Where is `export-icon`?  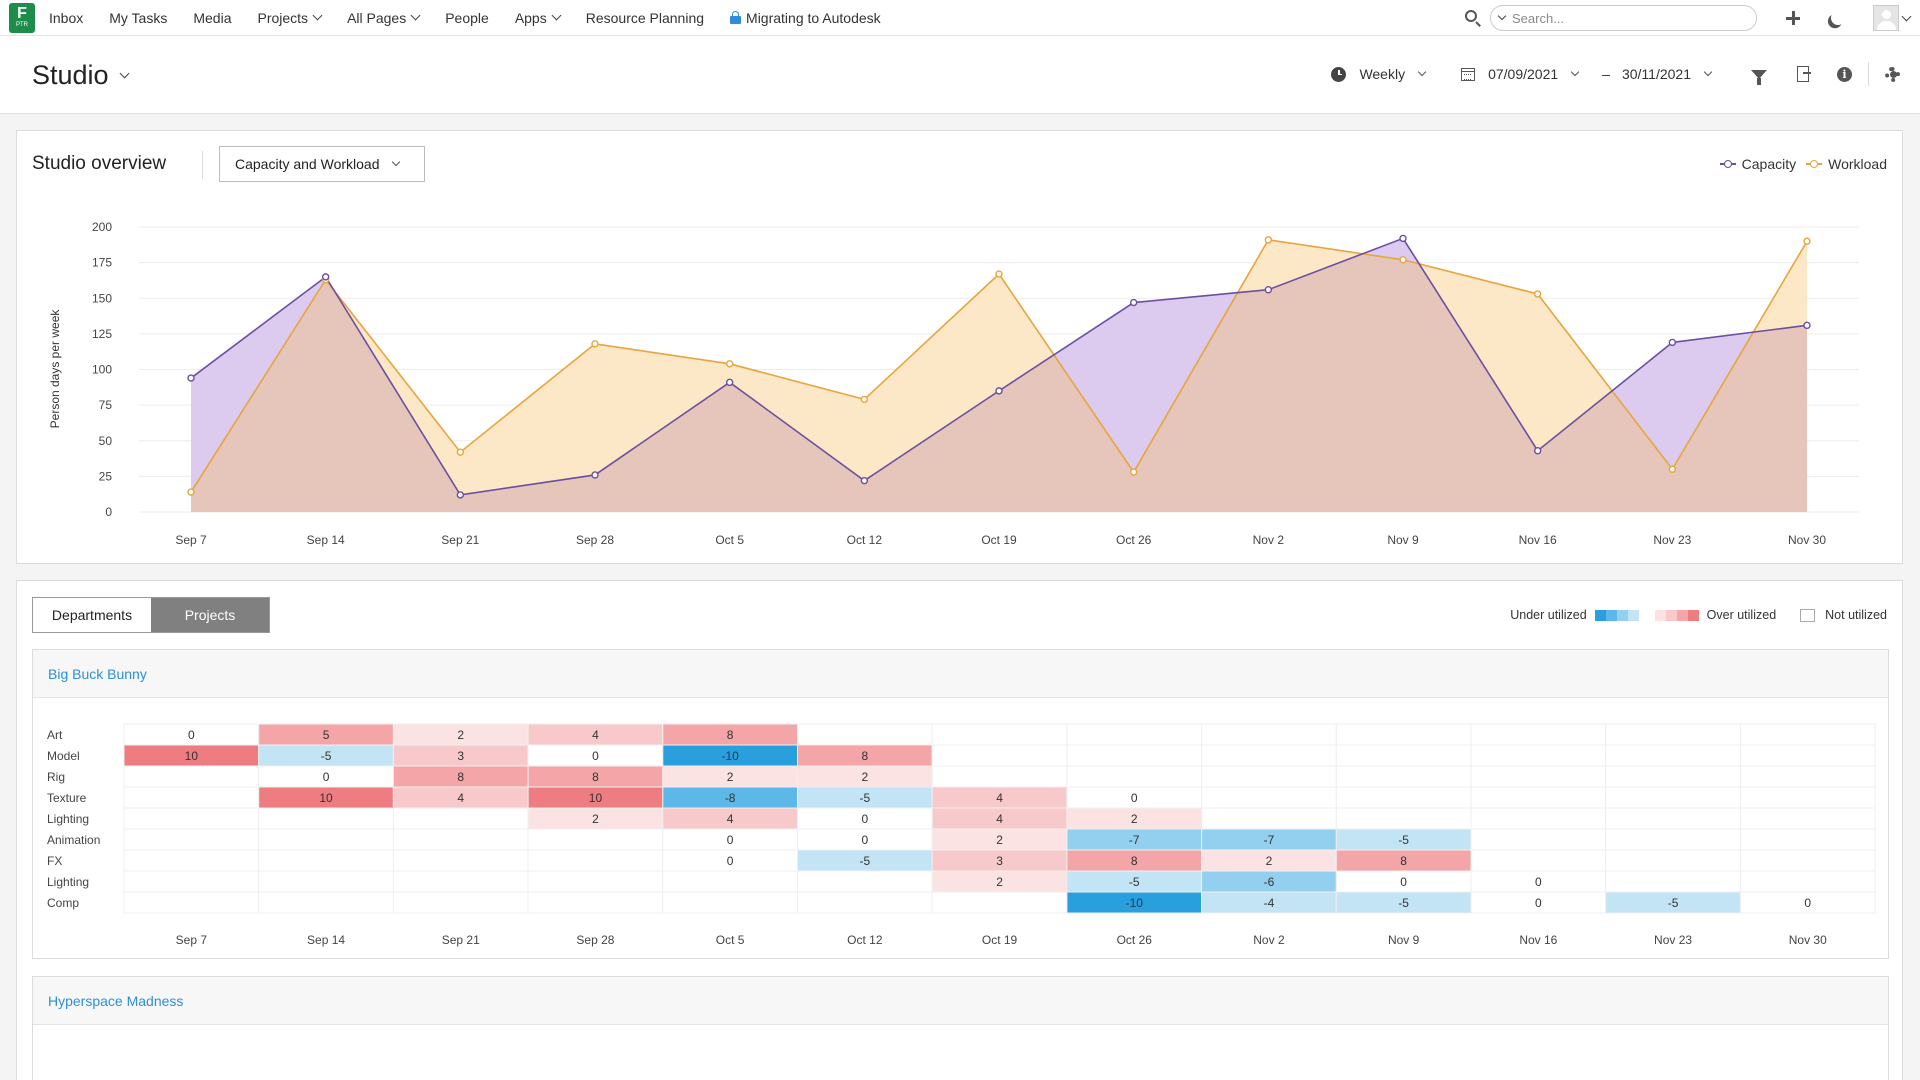
export-icon is located at coordinates (1804, 74).